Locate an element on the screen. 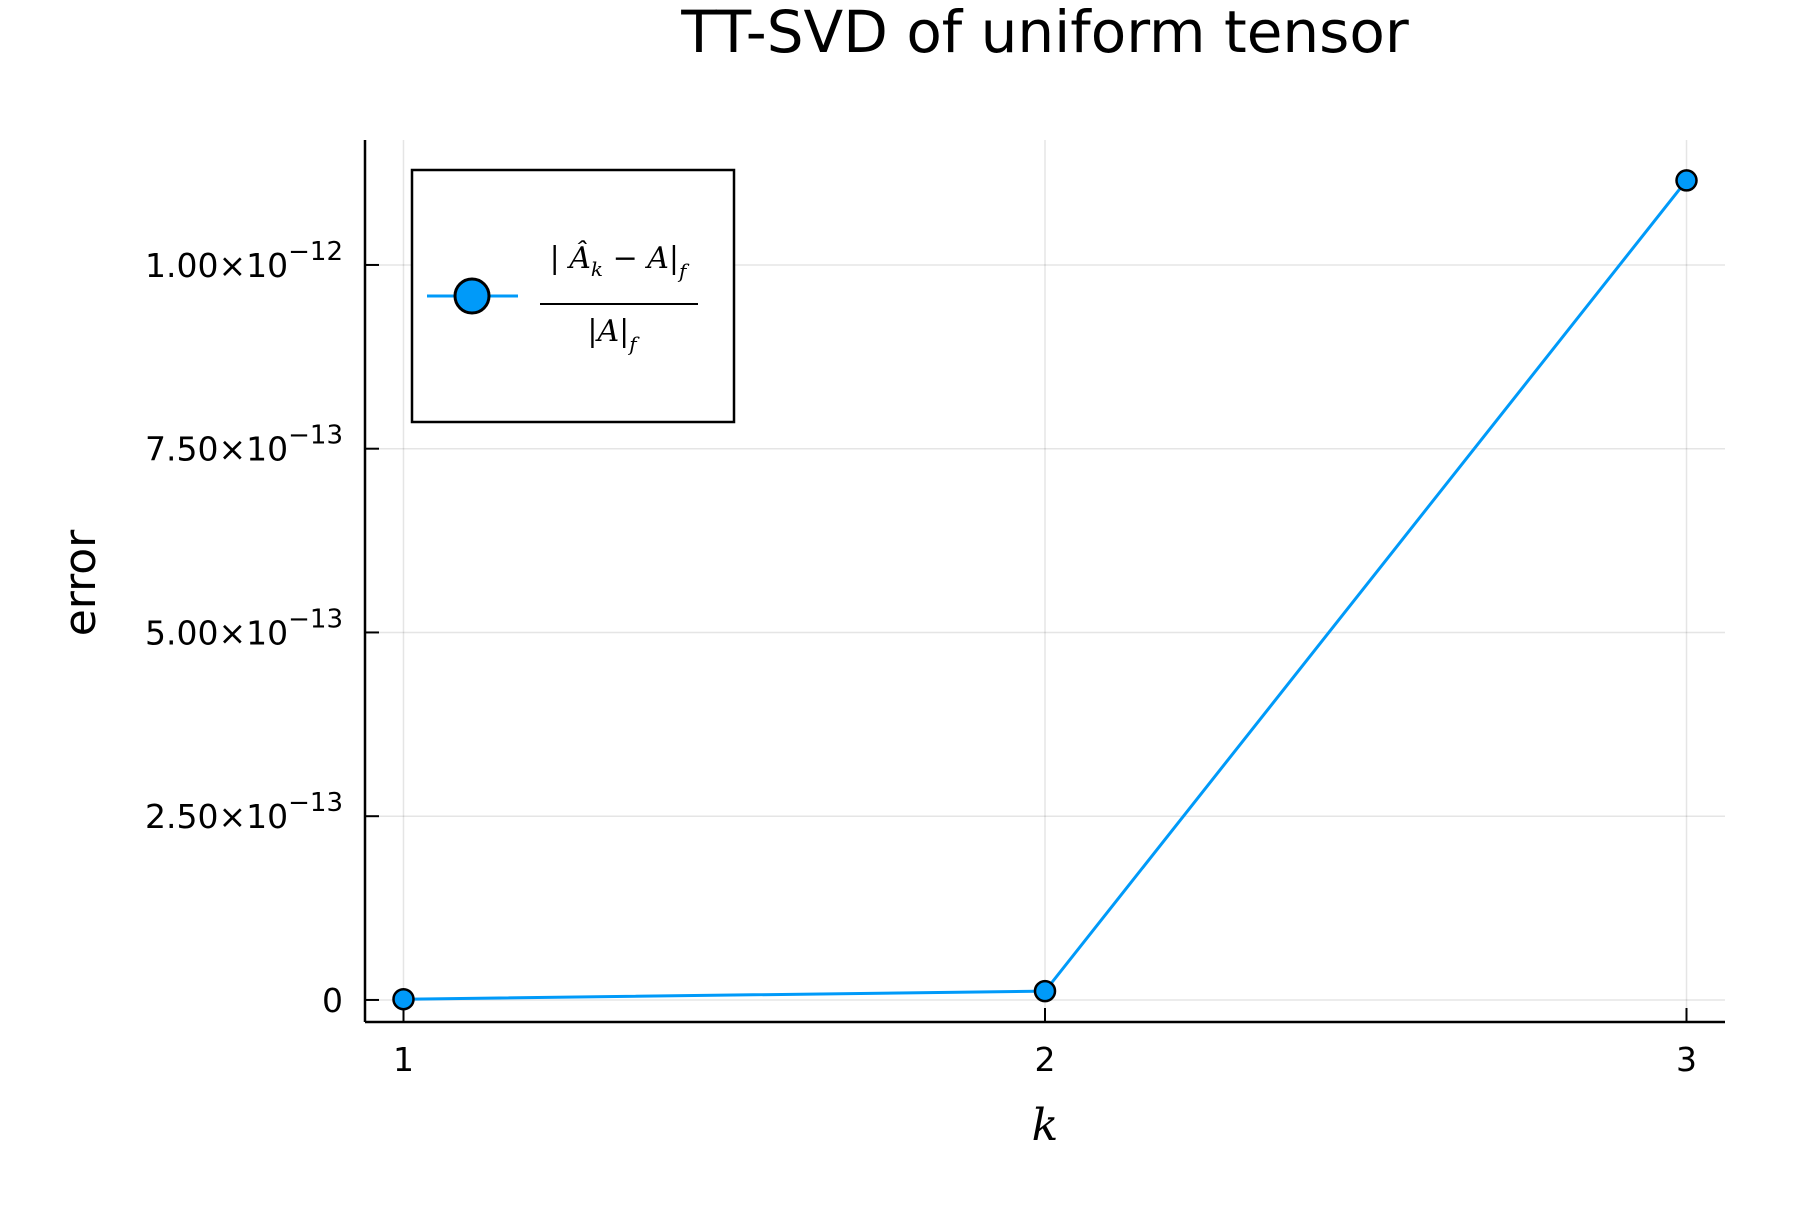  legend-num-sub: k is located at coordinates (597, 269).